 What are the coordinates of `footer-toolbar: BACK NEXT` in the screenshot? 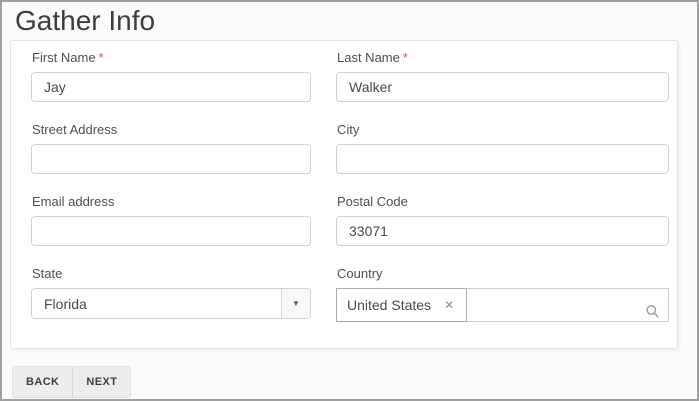 It's located at (354, 382).